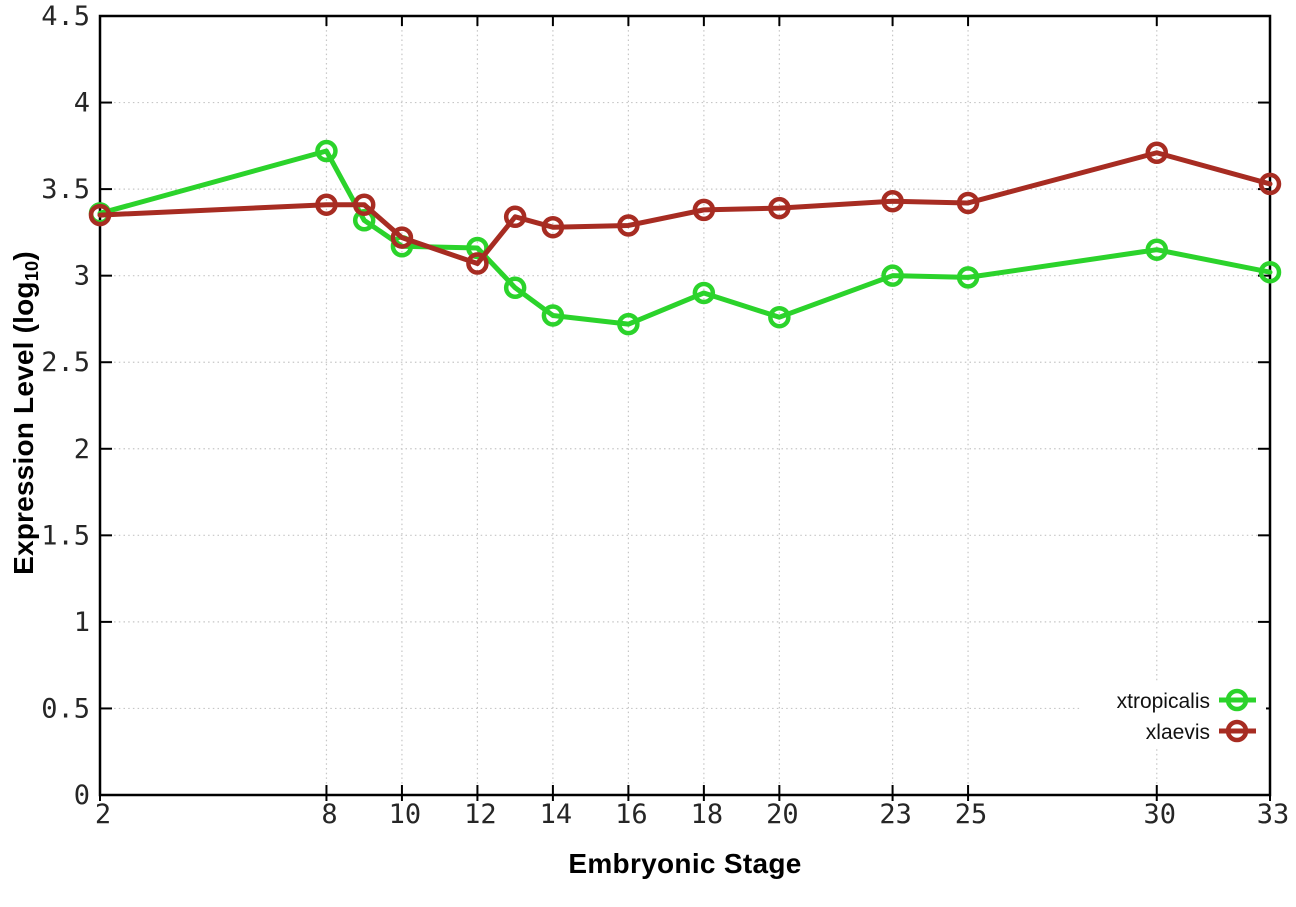  What do you see at coordinates (82, 276) in the screenshot?
I see `y-tick-label: 3` at bounding box center [82, 276].